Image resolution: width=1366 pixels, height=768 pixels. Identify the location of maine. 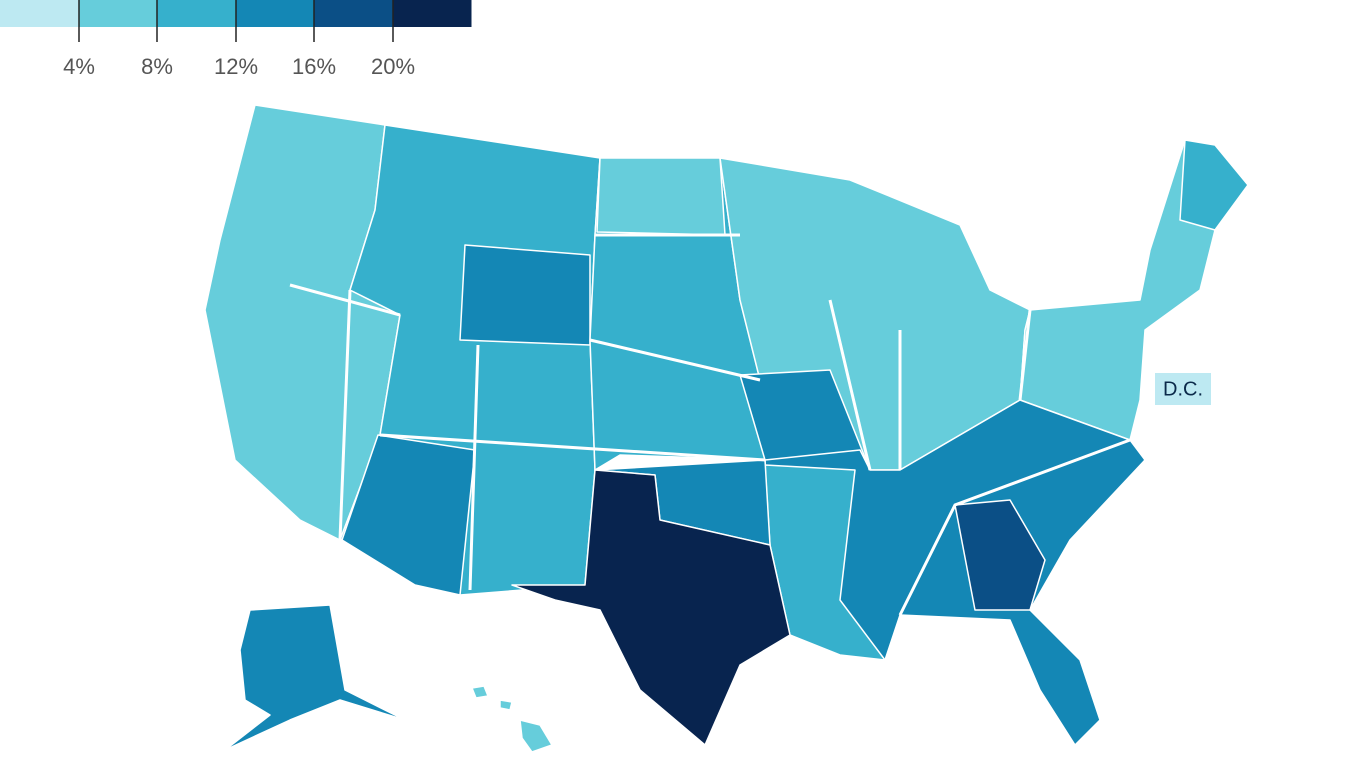
(1214, 185).